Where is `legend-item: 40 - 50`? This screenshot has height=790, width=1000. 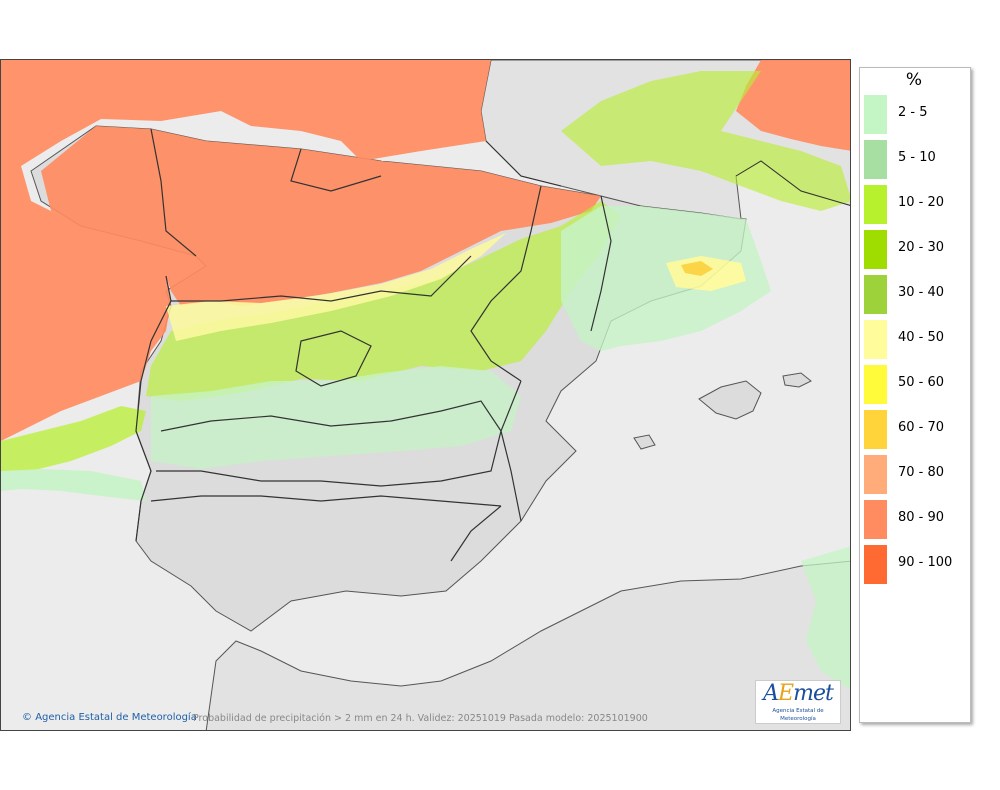 legend-item: 40 - 50 is located at coordinates (916, 338).